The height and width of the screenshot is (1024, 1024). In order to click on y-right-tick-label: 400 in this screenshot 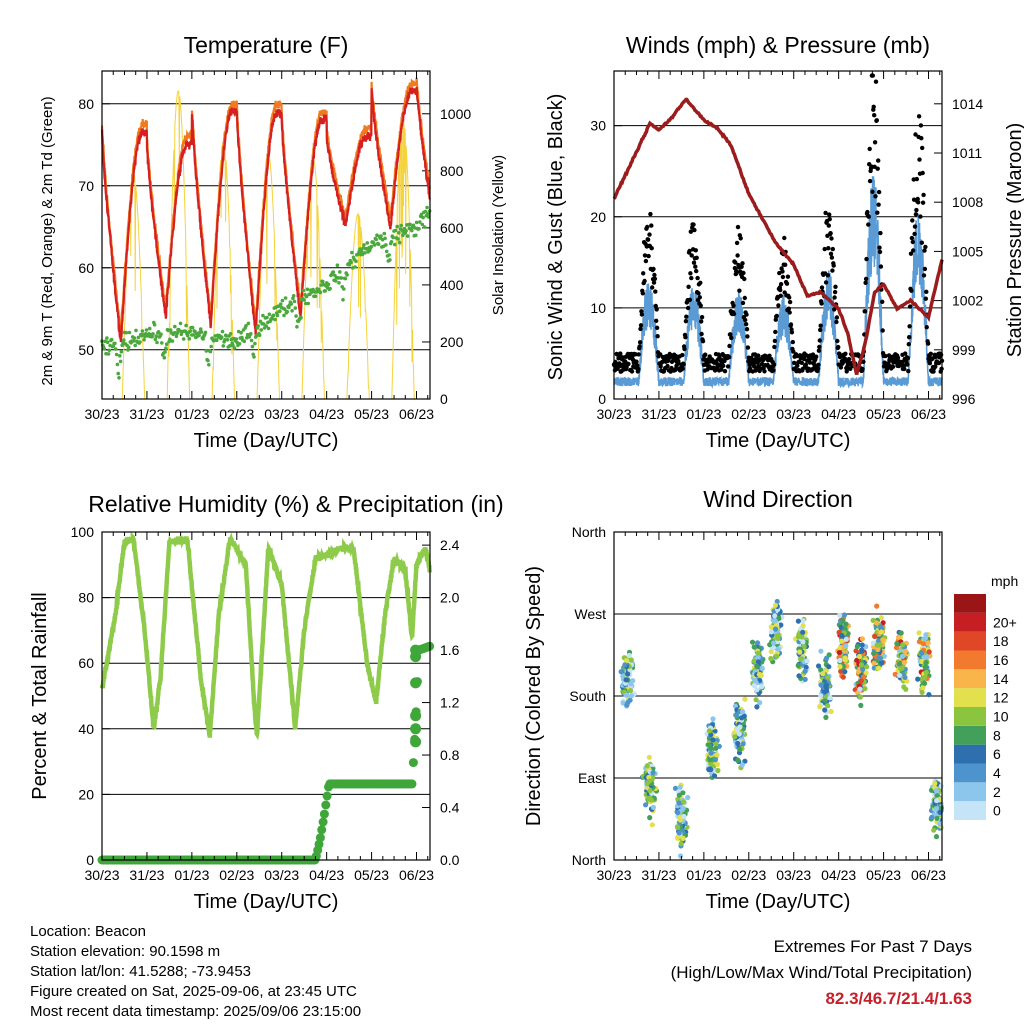, I will do `click(452, 285)`.